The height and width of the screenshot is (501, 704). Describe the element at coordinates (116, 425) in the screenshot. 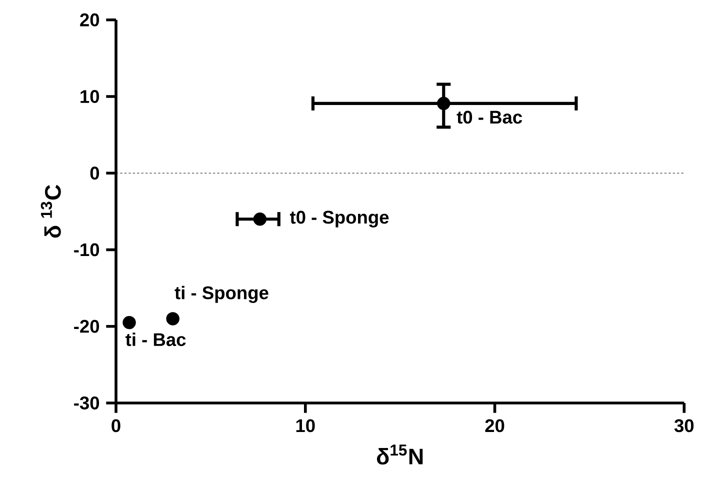

I see `x-tick-label: 0` at that location.